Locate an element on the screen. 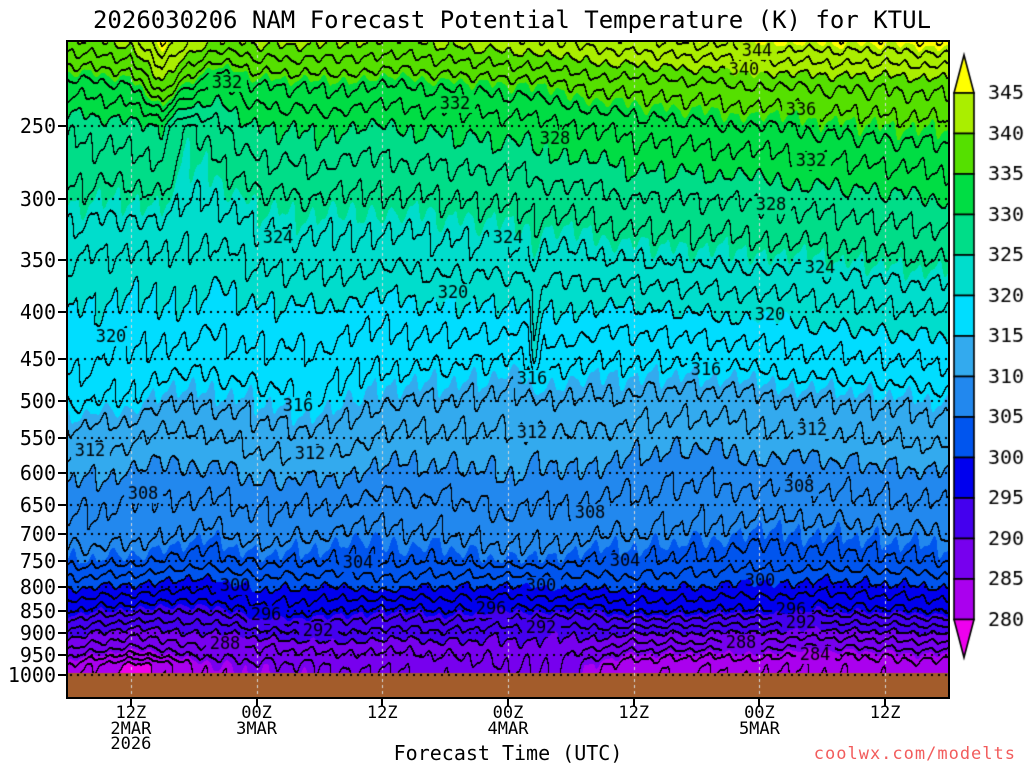 The width and height of the screenshot is (1024, 768). watermark-text: coolwx.com/modelts is located at coordinates (914, 754).